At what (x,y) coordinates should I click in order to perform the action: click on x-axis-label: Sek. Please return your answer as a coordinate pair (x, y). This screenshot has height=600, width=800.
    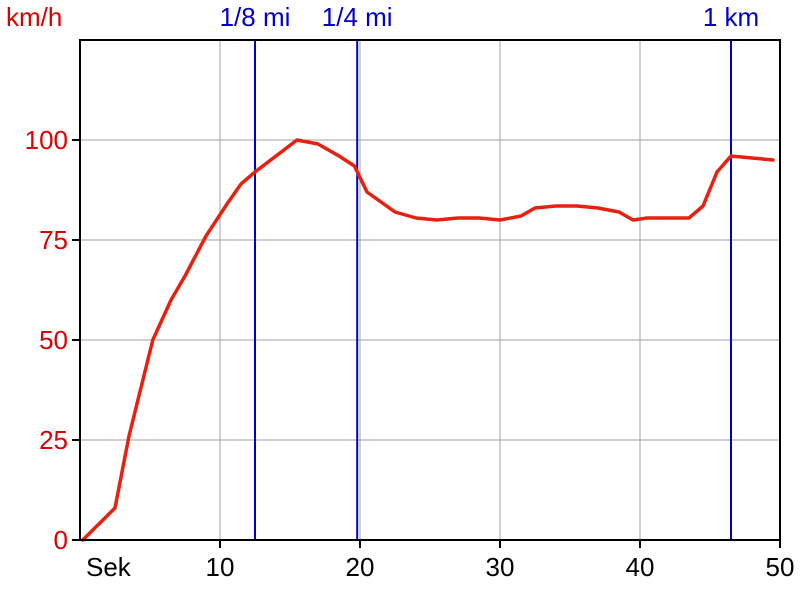
    Looking at the image, I should click on (109, 567).